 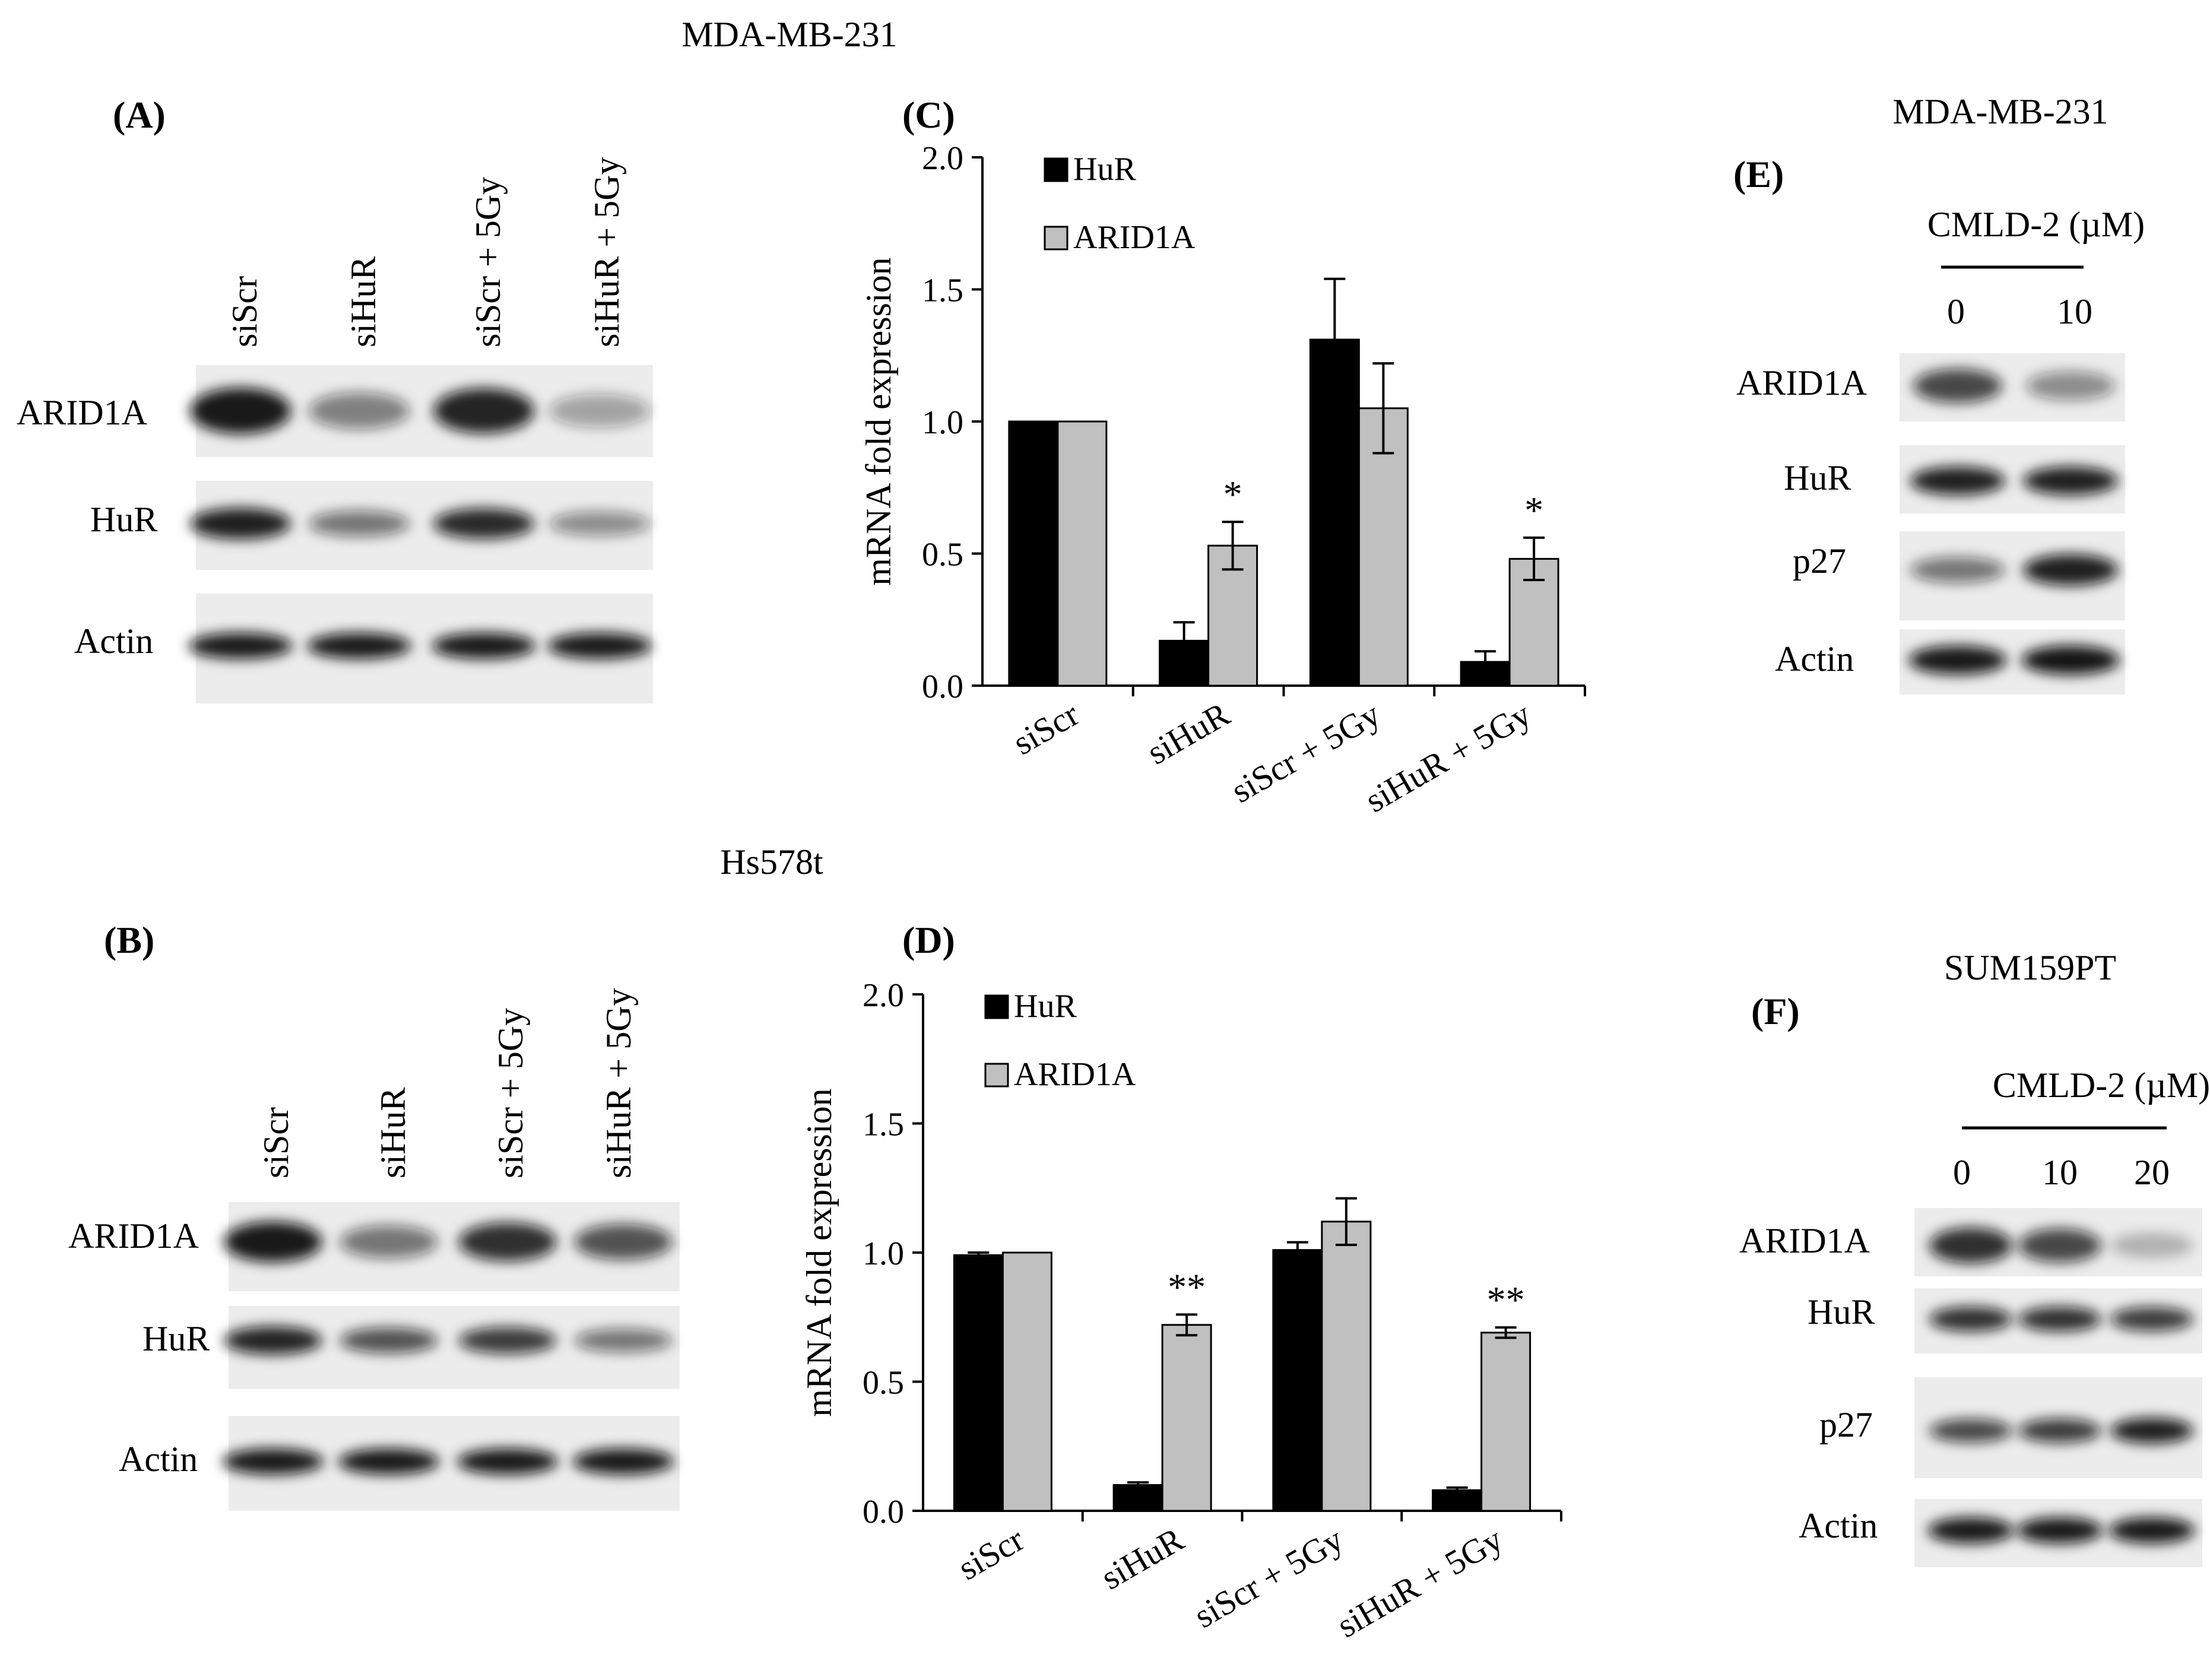 I want to click on panel-d-category-label: siHuR + 5Gy, so click(x=1419, y=1582).